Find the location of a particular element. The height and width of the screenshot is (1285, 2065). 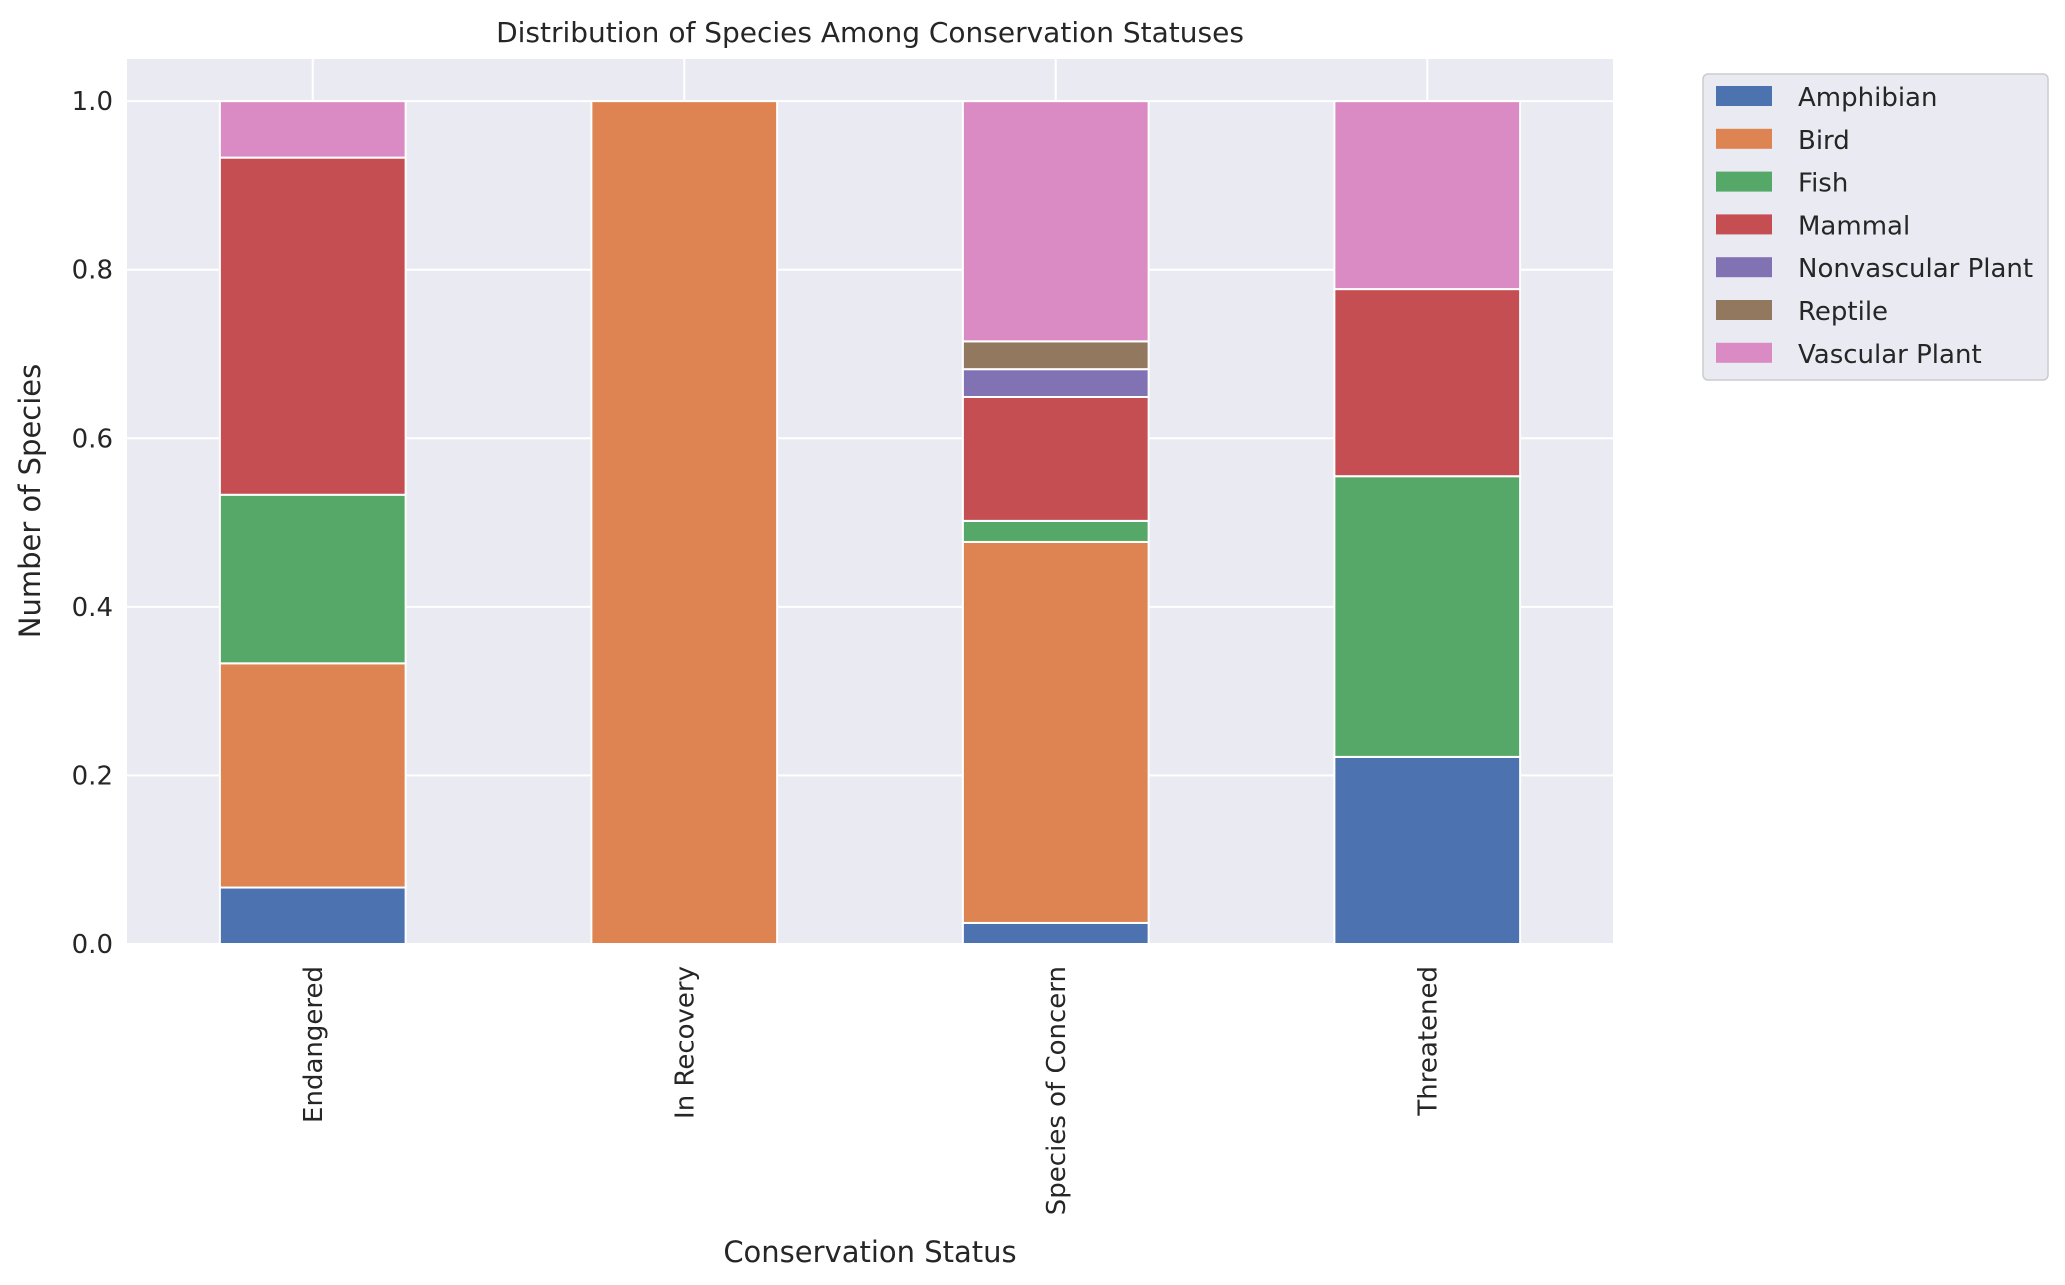

x-tick-label: Species of Concern is located at coordinates (1057, 1090).